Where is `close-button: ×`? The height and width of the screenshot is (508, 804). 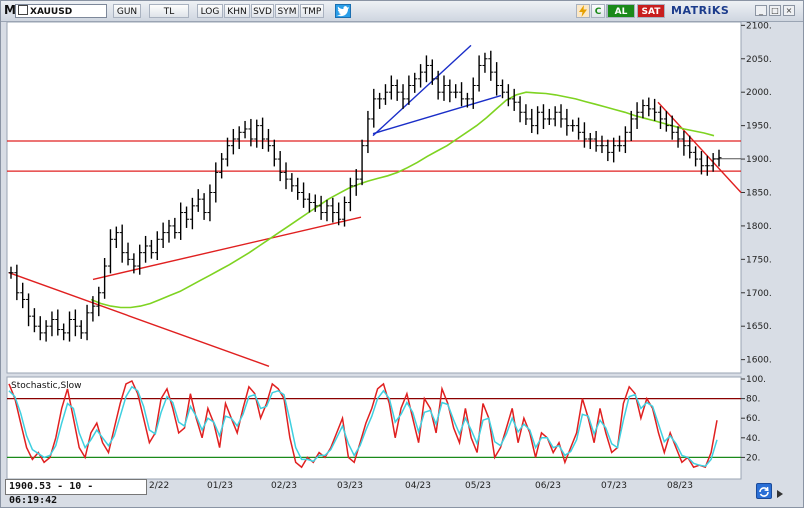 close-button: × is located at coordinates (789, 10).